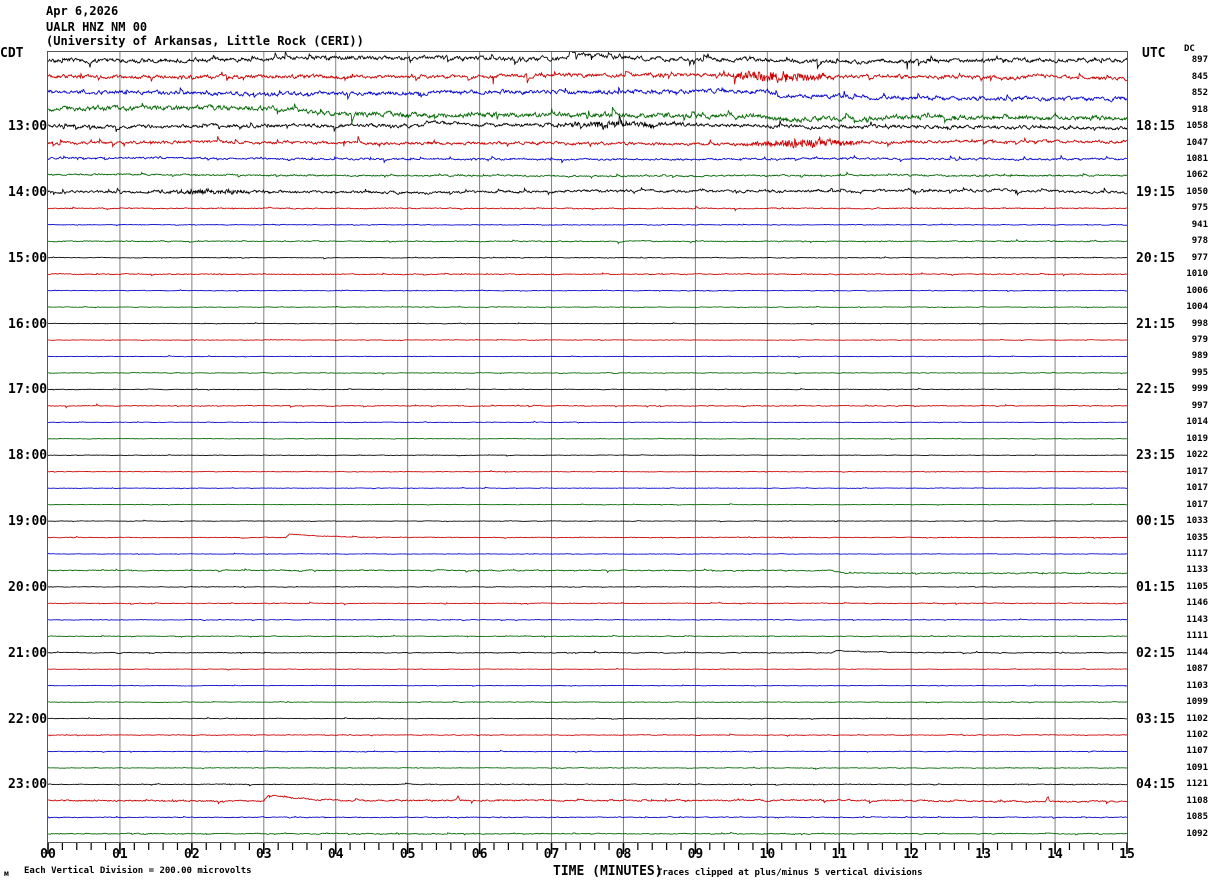 The width and height of the screenshot is (1210, 886). Describe the element at coordinates (551, 854) in the screenshot. I see `x-tick-label: 07` at that location.